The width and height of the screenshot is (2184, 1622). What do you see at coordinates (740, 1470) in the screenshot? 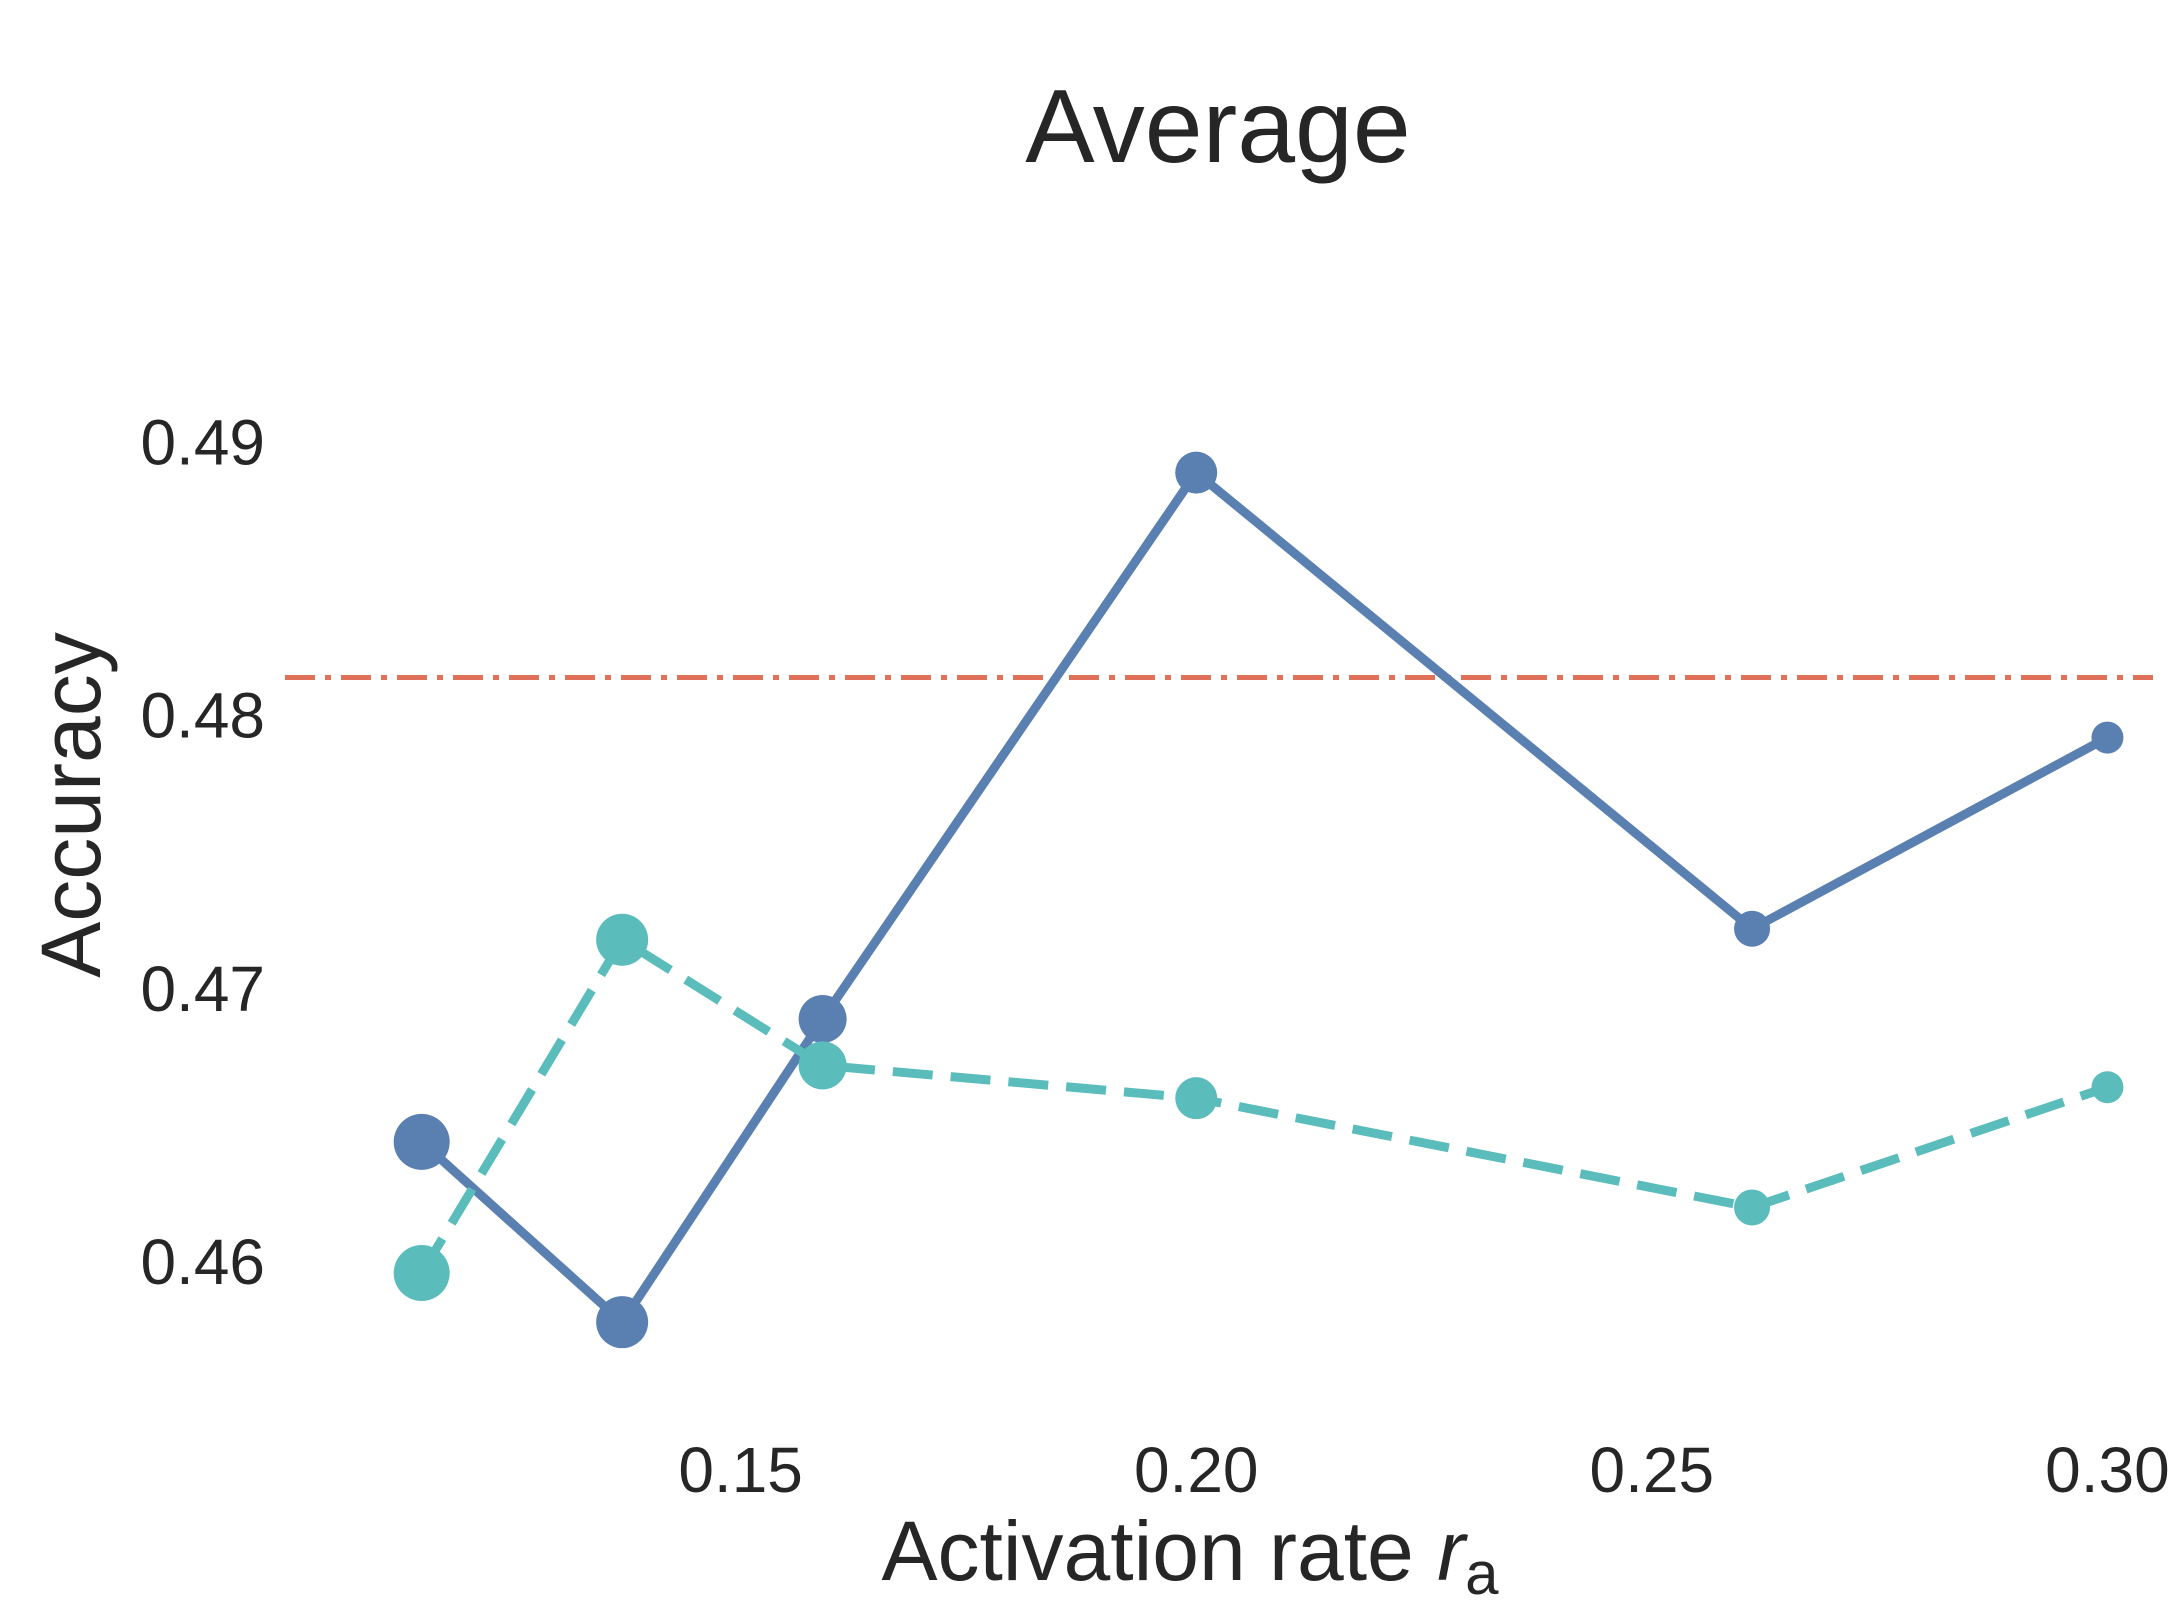
I see `x-tick-label-1: 0.15` at bounding box center [740, 1470].